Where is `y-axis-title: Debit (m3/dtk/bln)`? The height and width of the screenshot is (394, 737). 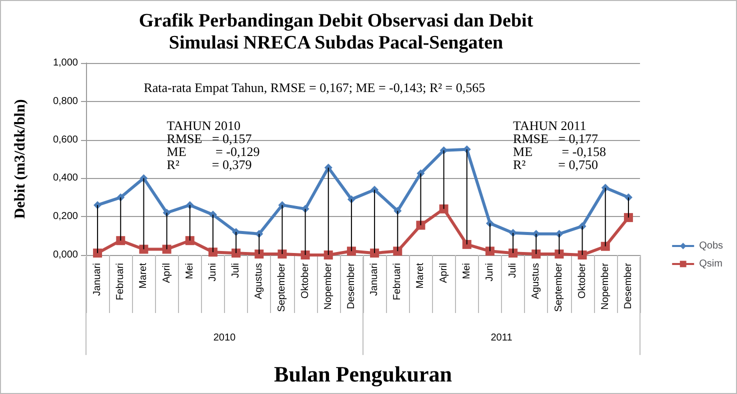
y-axis-title: Debit (m3/dtk/bln) is located at coordinates (20, 159).